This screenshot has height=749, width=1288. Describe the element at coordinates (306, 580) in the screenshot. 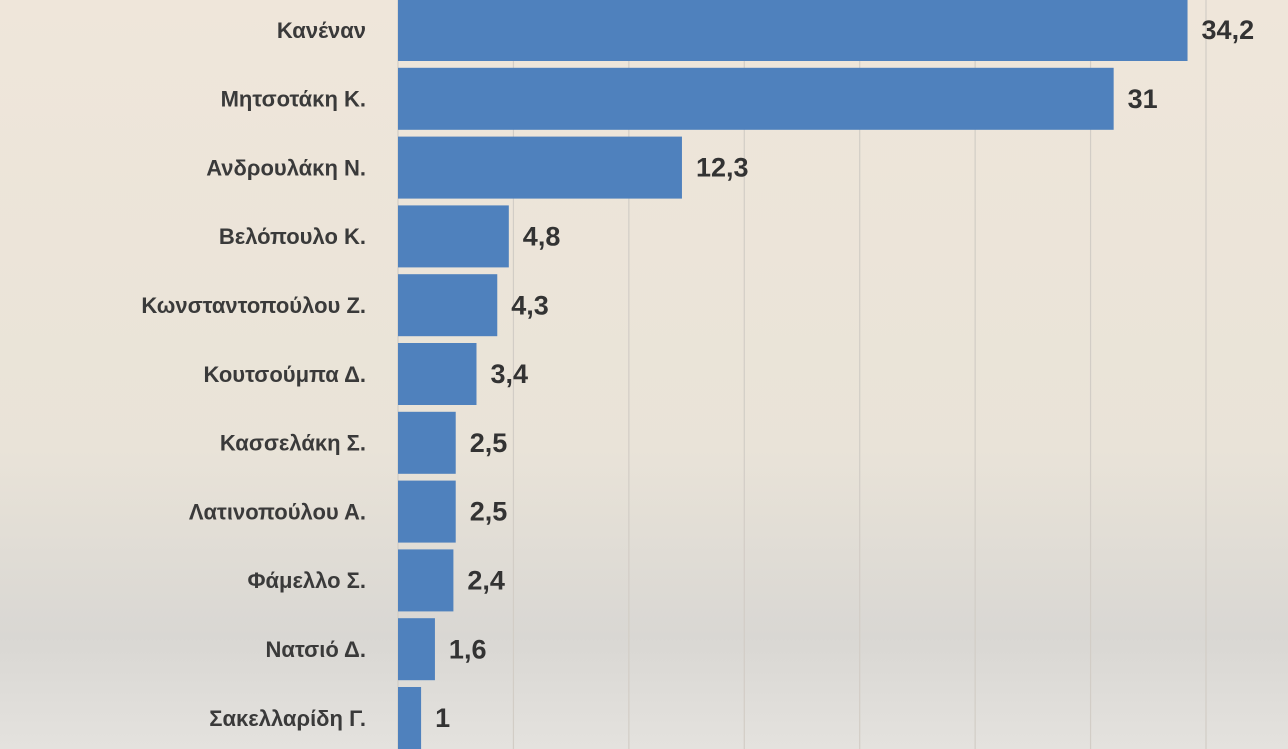

I see `category-label: Φάμελλο Σ.` at that location.